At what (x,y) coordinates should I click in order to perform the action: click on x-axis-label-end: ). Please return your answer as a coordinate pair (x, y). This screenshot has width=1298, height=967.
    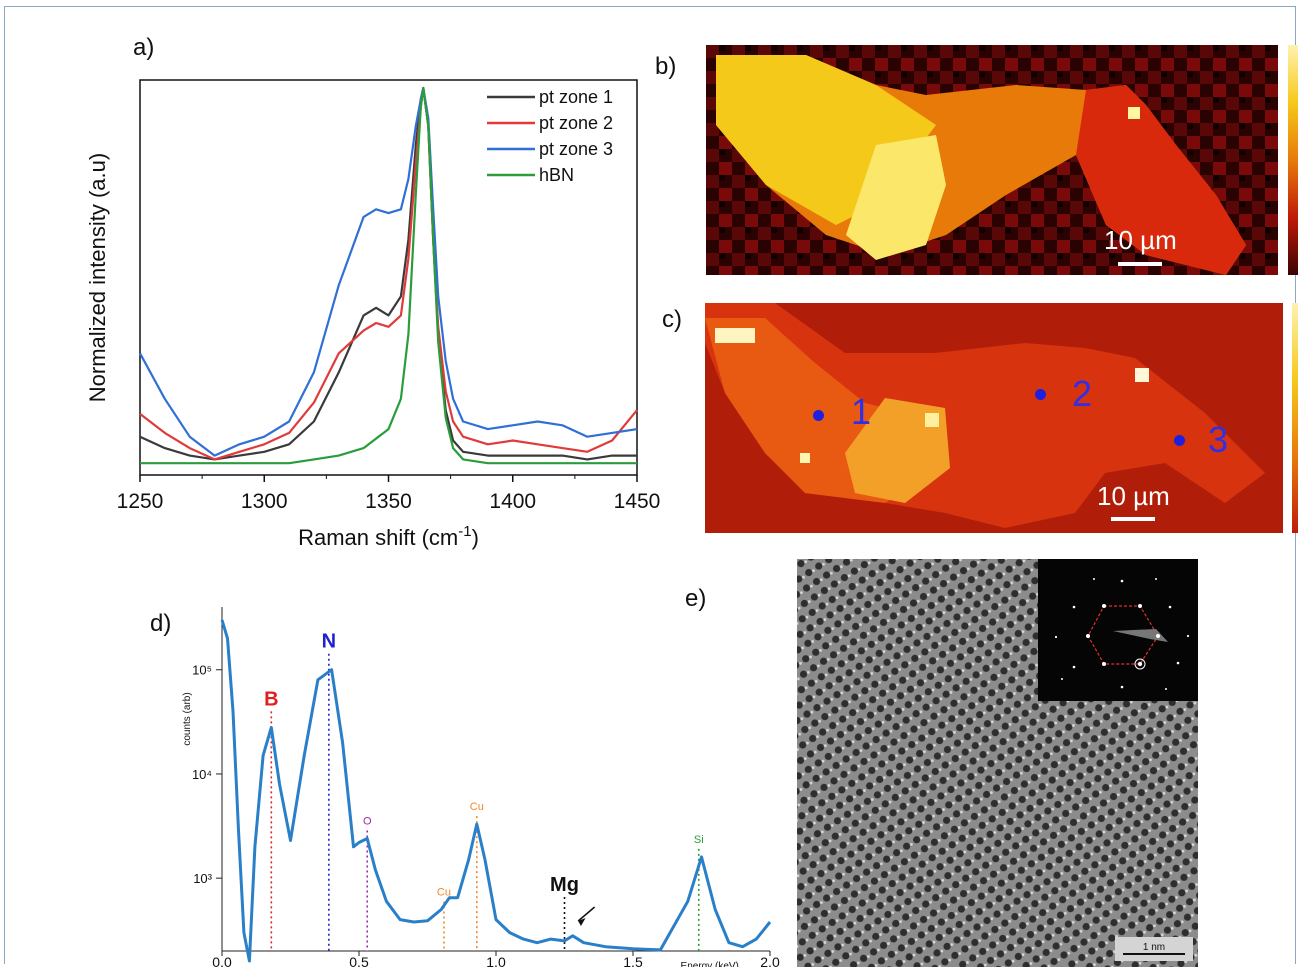
    Looking at the image, I should click on (475, 537).